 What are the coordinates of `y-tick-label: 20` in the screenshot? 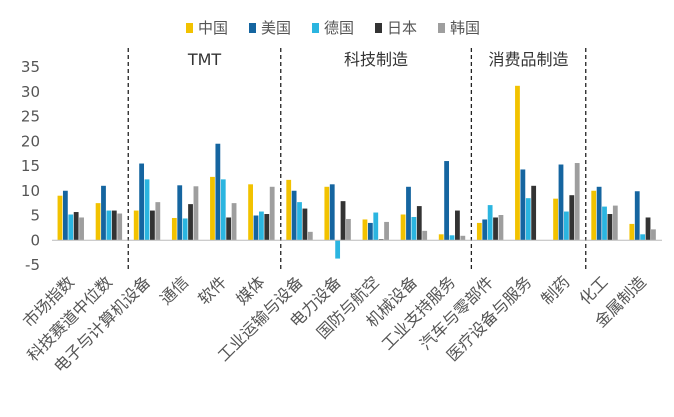 It's located at (30, 141).